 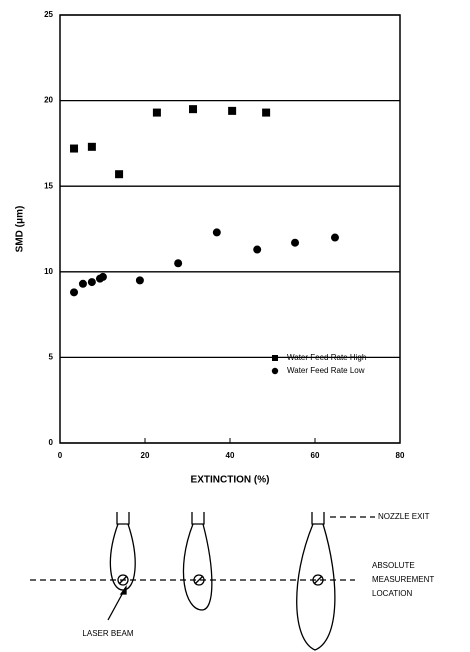 I want to click on x-axis-label: EXTINCTION (%), so click(x=230, y=480).